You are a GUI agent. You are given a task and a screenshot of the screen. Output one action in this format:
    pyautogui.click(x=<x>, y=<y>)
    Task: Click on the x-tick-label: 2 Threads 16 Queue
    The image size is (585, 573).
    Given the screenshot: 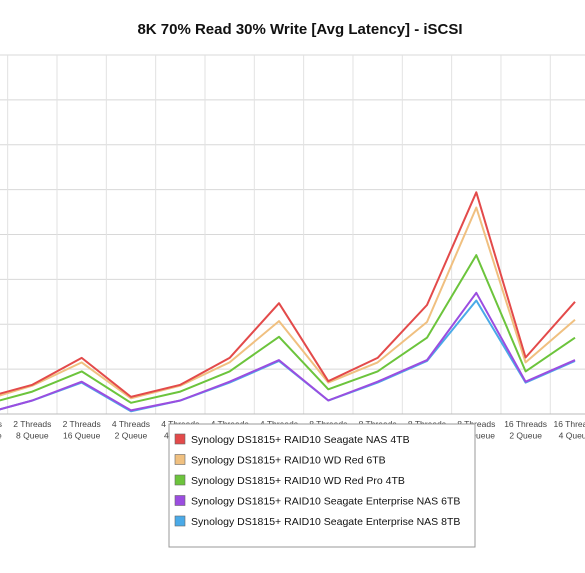 What is the action you would take?
    pyautogui.click(x=82, y=430)
    